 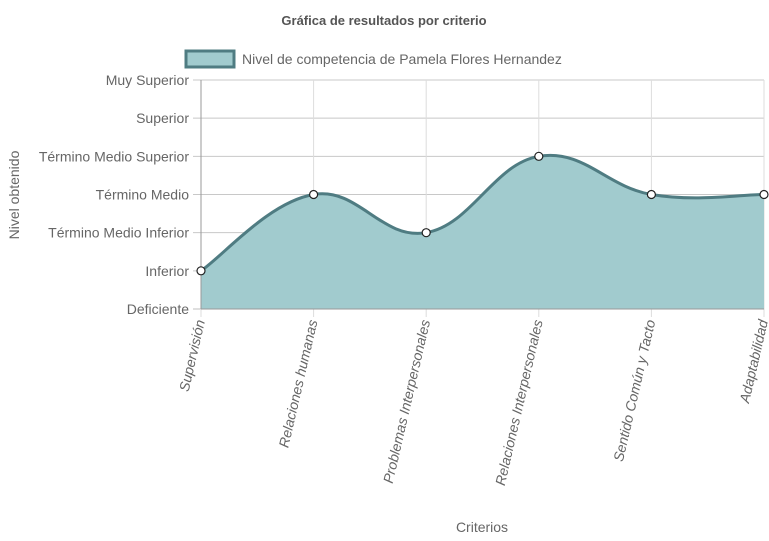 What do you see at coordinates (406, 401) in the screenshot?
I see `x-tick-label: Problemas Interpersonales` at bounding box center [406, 401].